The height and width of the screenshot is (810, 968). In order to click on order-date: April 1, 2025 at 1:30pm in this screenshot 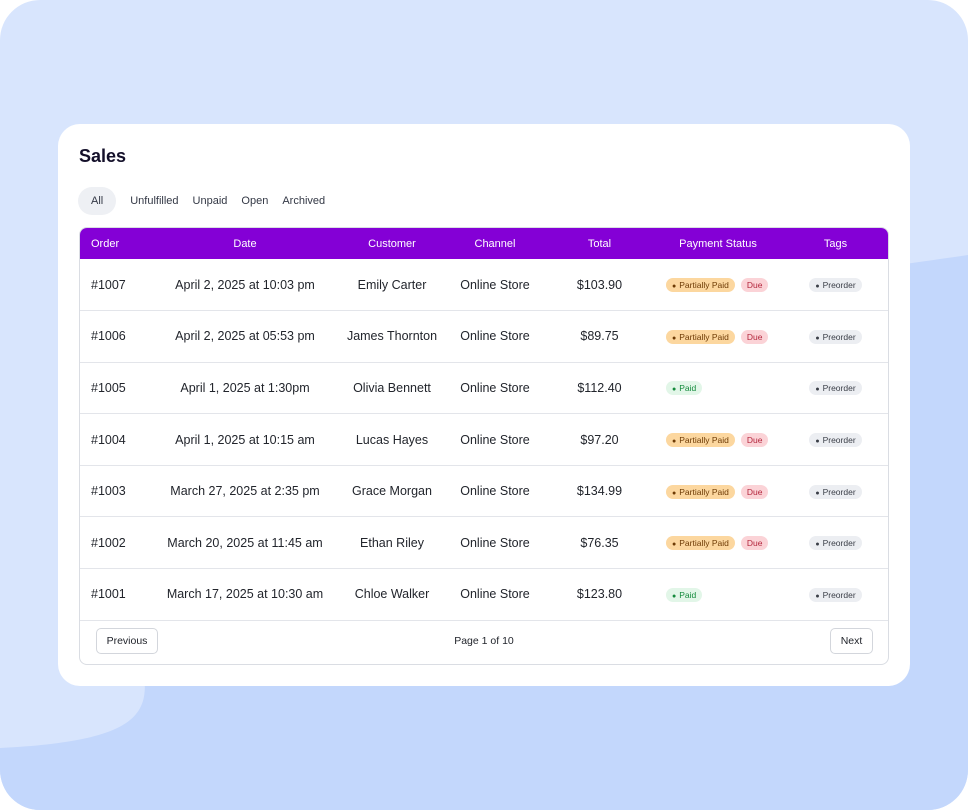, I will do `click(245, 387)`.